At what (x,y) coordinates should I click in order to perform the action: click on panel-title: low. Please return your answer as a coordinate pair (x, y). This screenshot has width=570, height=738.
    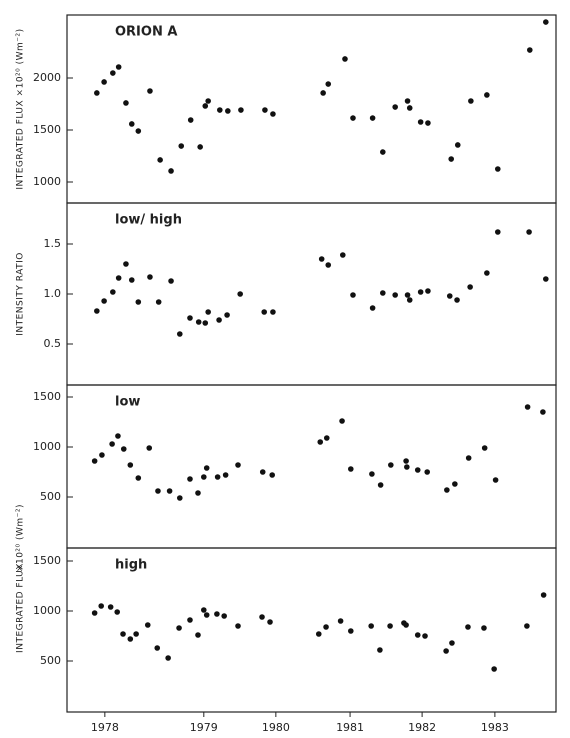
    Looking at the image, I should click on (127, 402).